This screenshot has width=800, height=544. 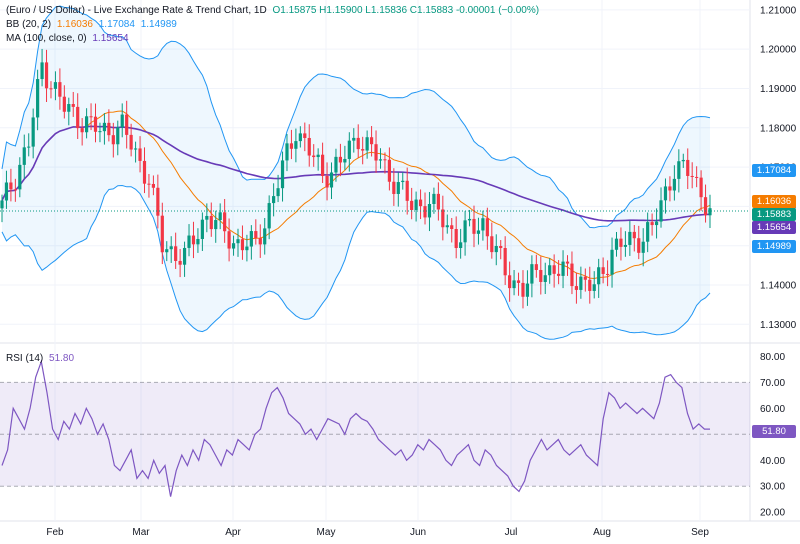 I want to click on ma-label: MA (100, close, 0), so click(x=46, y=38).